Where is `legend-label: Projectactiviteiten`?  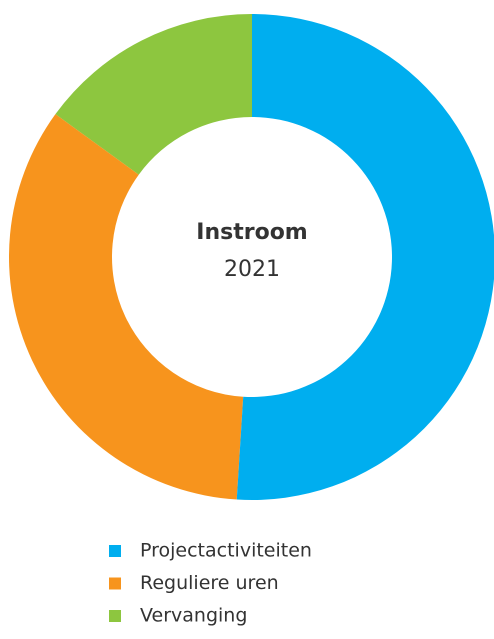 legend-label: Projectactiviteiten is located at coordinates (226, 551).